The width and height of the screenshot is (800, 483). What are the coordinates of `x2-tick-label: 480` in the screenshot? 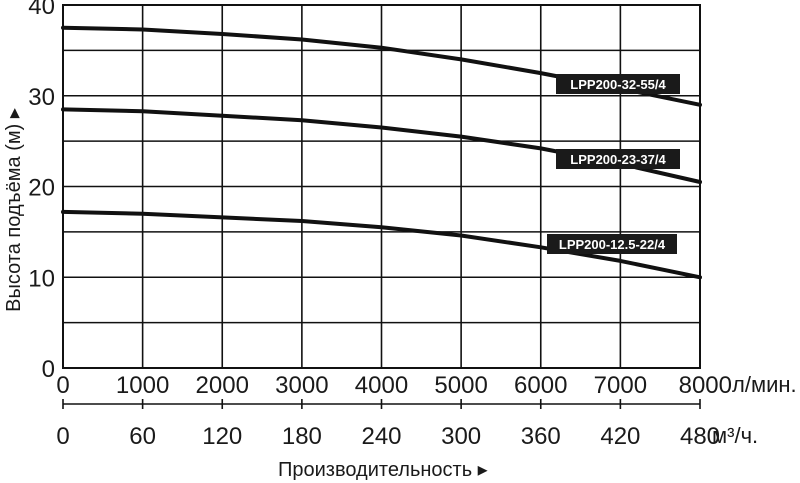 It's located at (700, 436).